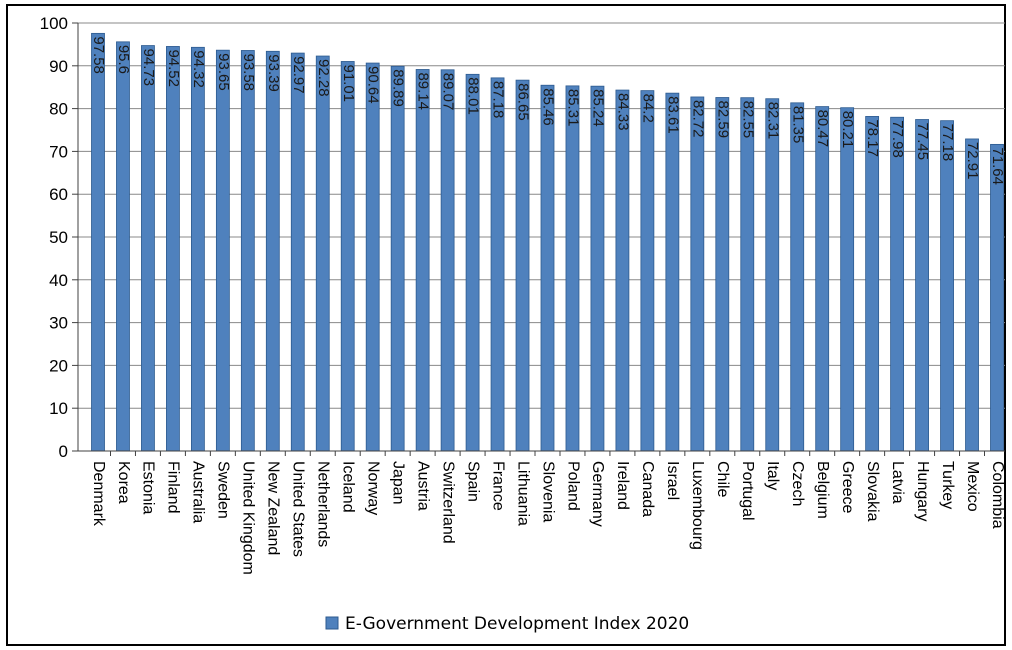 The image size is (1012, 650). I want to click on bar-lithuania, so click(522, 265).